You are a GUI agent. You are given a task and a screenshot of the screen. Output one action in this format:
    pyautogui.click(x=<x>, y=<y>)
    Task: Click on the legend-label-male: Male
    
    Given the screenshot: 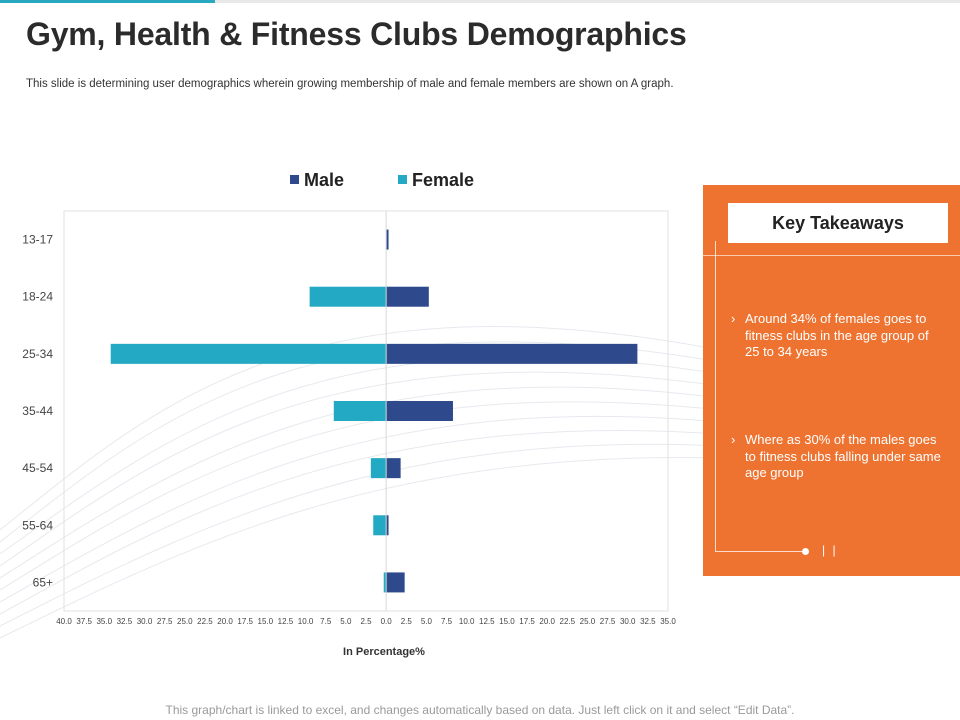 What is the action you would take?
    pyautogui.click(x=324, y=180)
    